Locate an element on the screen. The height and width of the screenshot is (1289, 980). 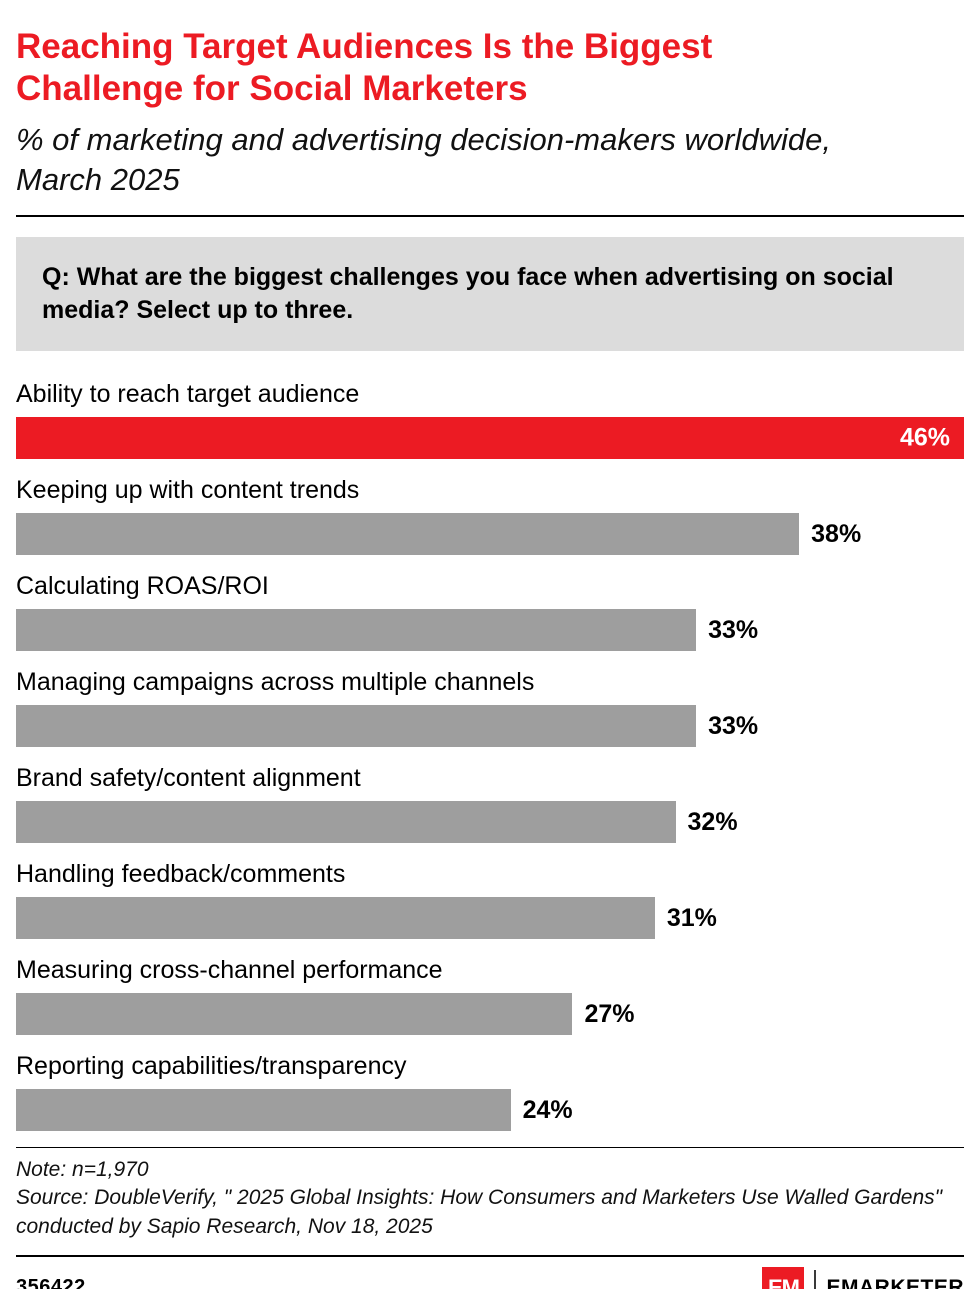
bar-category-label: Measuring cross-channel performance is located at coordinates (229, 970).